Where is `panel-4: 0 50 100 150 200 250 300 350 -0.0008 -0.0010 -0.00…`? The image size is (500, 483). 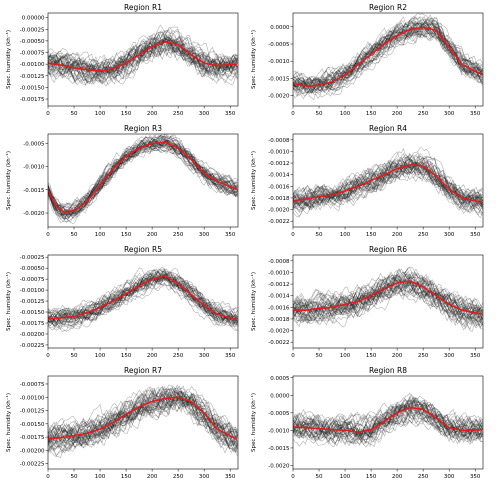 panel-4: 0 50 100 150 200 250 300 350 -0.0008 -0.0010 -0.00… is located at coordinates (367, 181).